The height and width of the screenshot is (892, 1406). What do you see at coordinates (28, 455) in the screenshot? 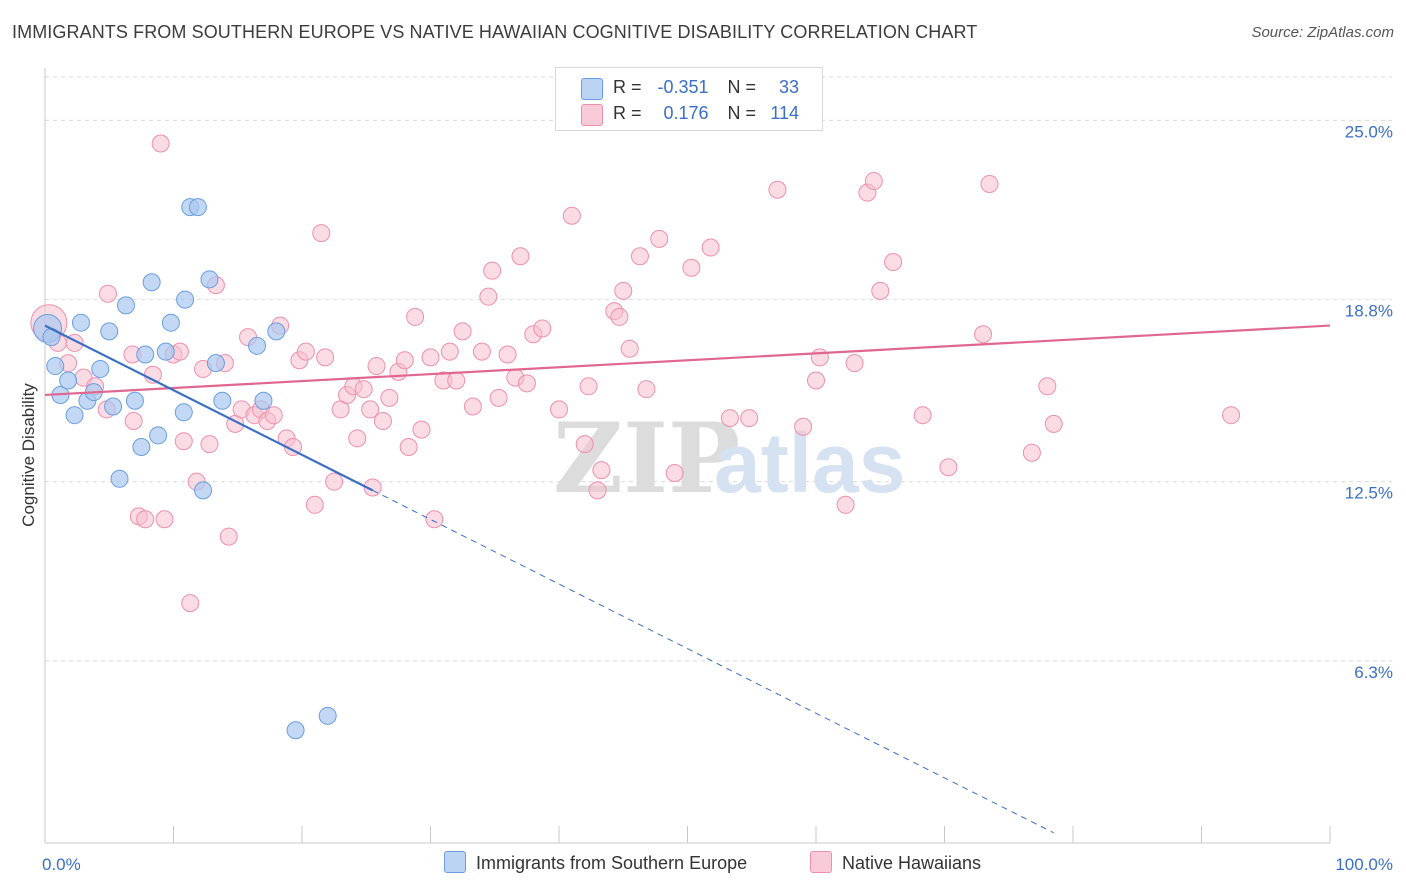
I see `y-axis-label: Cognitive Disability` at bounding box center [28, 455].